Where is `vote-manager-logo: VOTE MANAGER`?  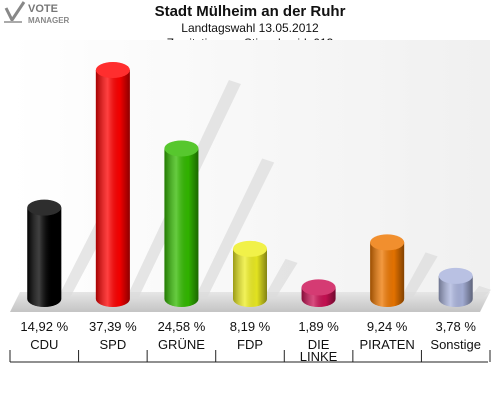
vote-manager-logo: VOTE MANAGER is located at coordinates (37, 13).